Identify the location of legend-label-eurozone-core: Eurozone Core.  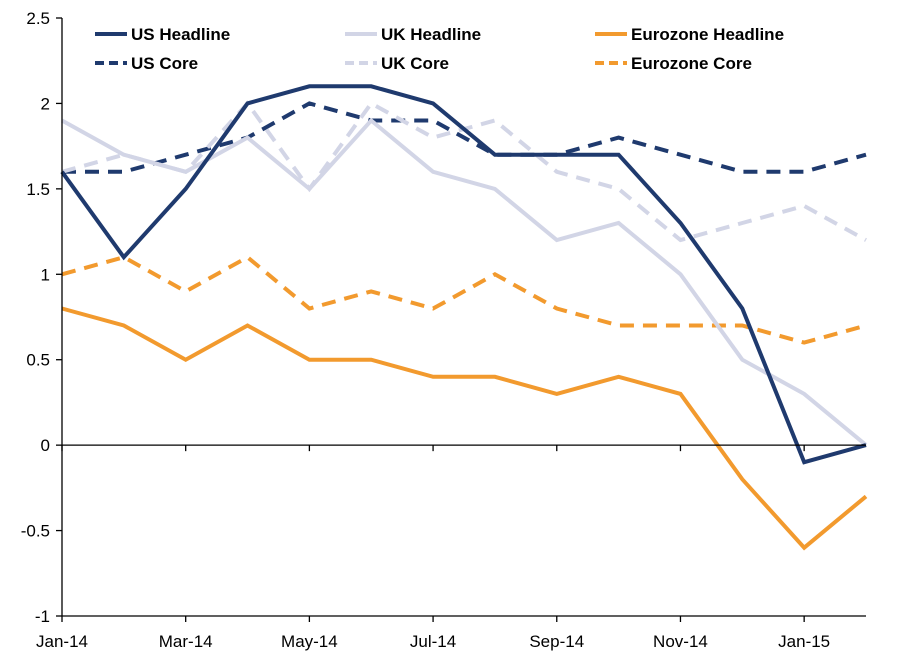
(691, 63).